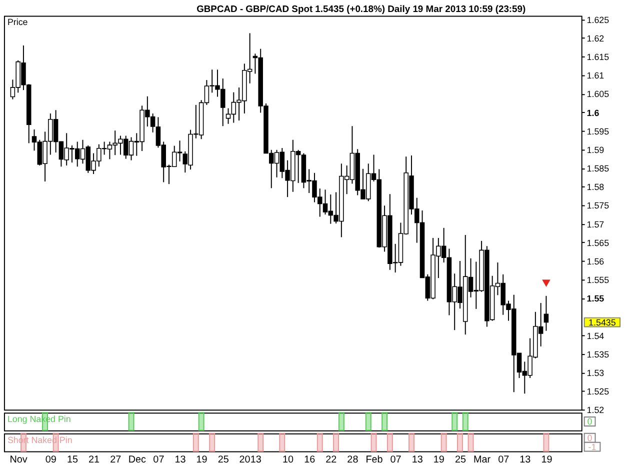  What do you see at coordinates (602, 322) in the screenshot?
I see `text: 1.5435` at bounding box center [602, 322].